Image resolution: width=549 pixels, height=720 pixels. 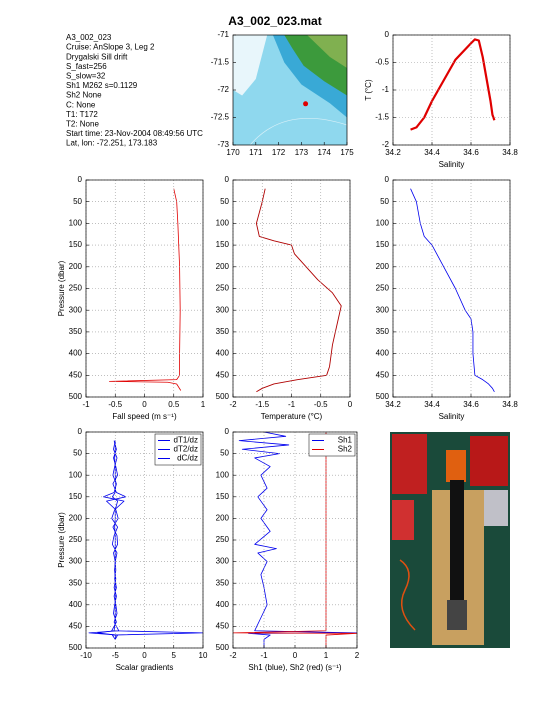 I want to click on legend-box, so click(x=332, y=445).